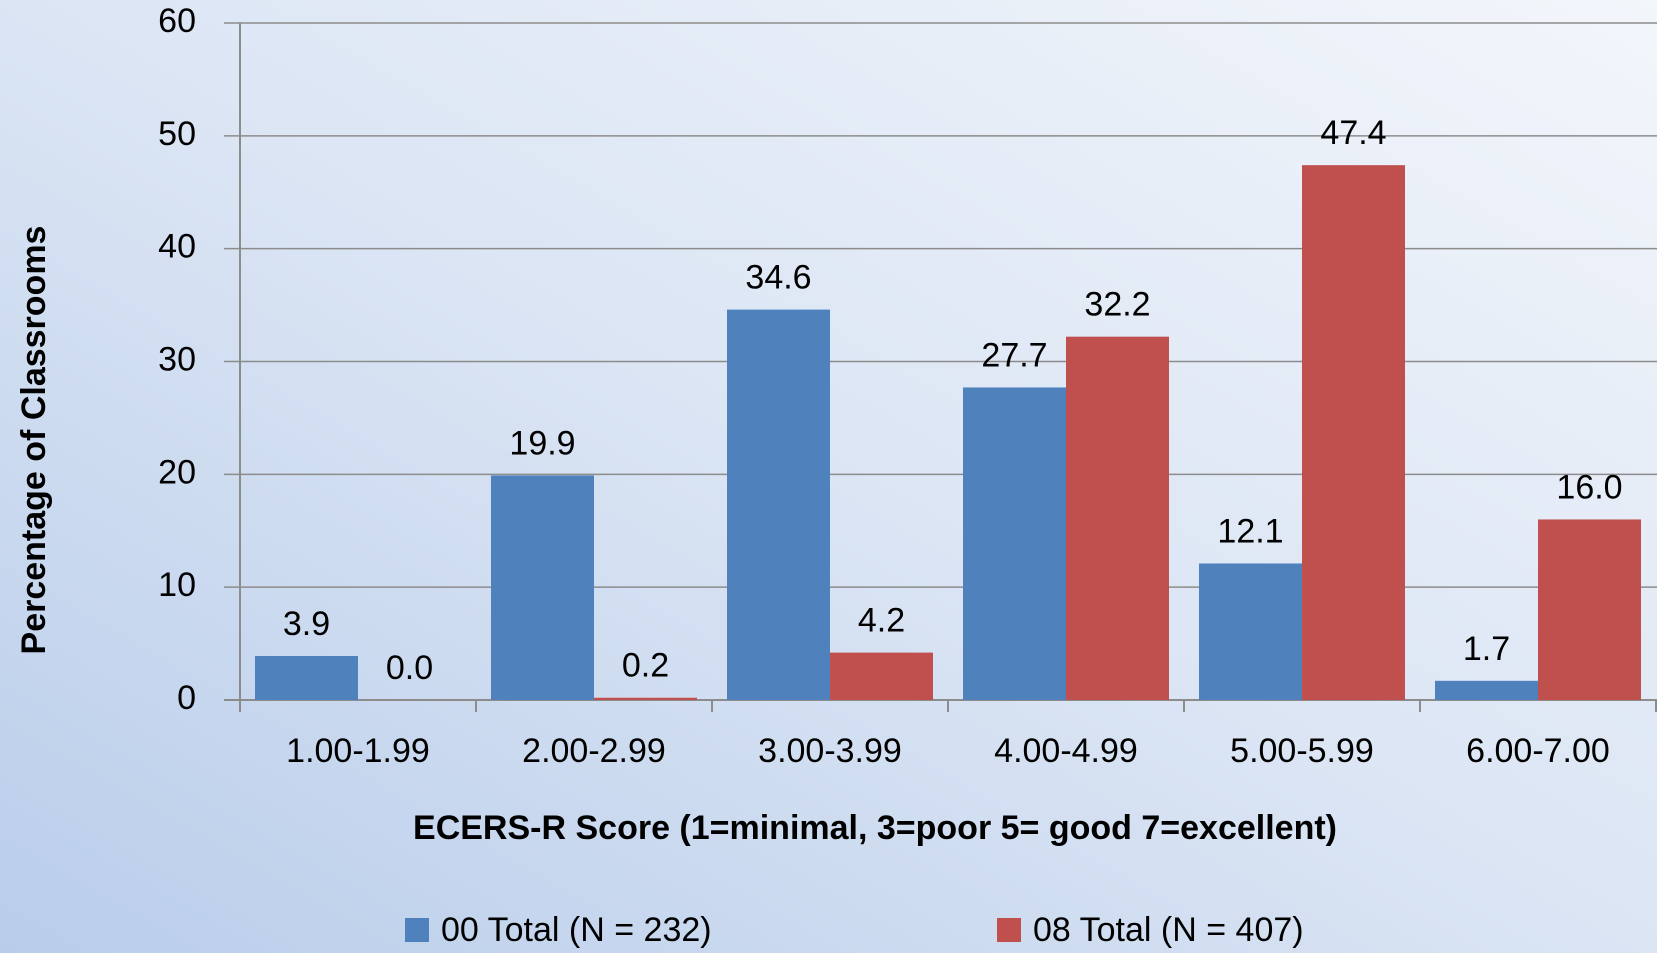 Image resolution: width=1657 pixels, height=953 pixels. What do you see at coordinates (1538, 751) in the screenshot?
I see `x-tick-label: 6.00-7.00` at bounding box center [1538, 751].